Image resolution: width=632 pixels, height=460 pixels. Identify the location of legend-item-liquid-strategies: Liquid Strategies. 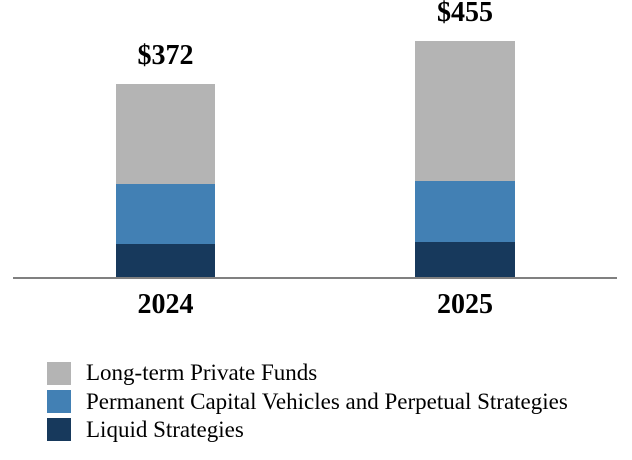
(307, 430).